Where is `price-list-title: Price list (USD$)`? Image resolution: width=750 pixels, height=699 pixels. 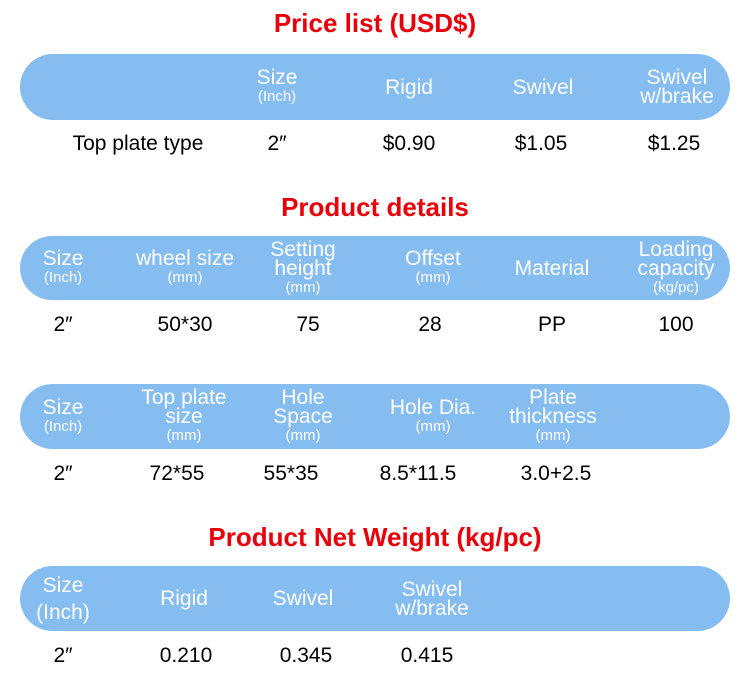
price-list-title: Price list (USD$) is located at coordinates (375, 23).